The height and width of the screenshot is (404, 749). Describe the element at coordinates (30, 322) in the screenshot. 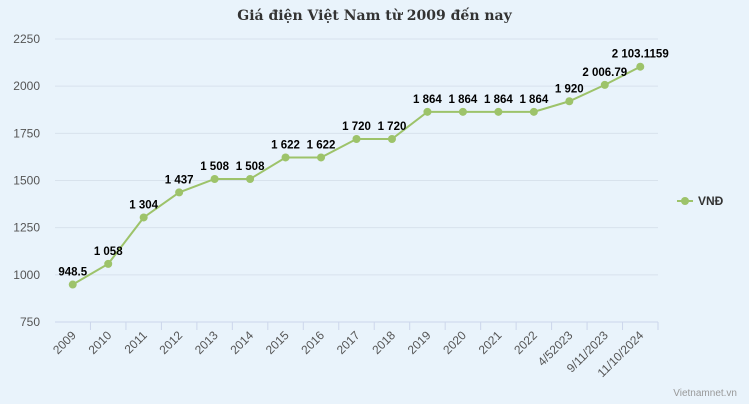

I see `y-tick-label-750: 750` at that location.